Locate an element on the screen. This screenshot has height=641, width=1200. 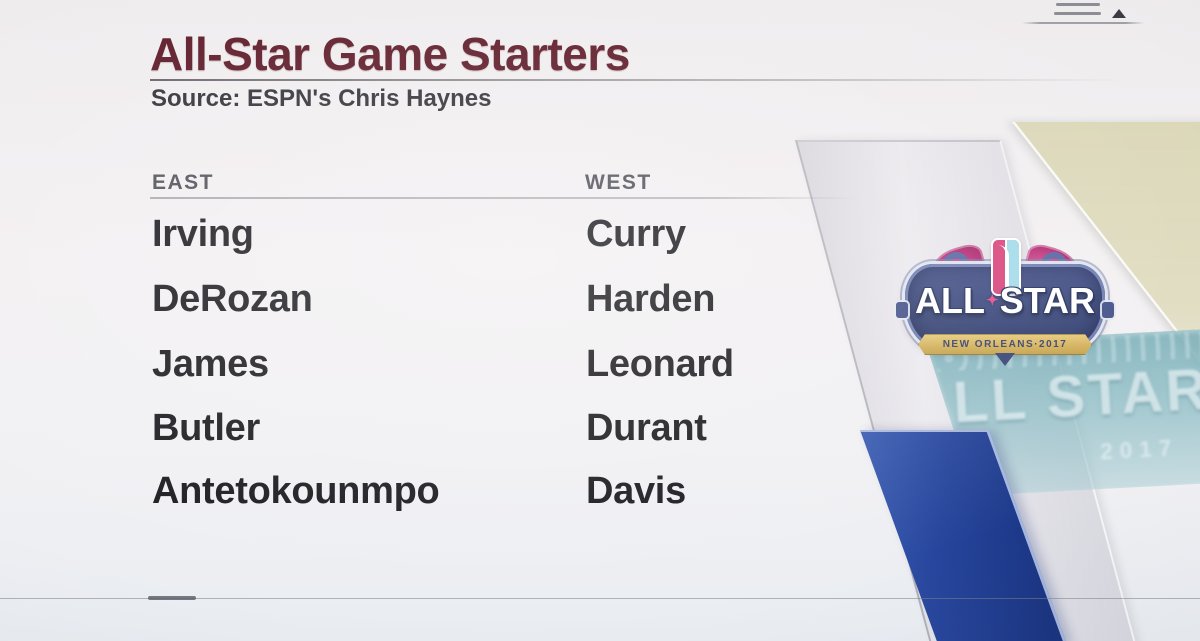
player-name: Harden is located at coordinates (651, 299).